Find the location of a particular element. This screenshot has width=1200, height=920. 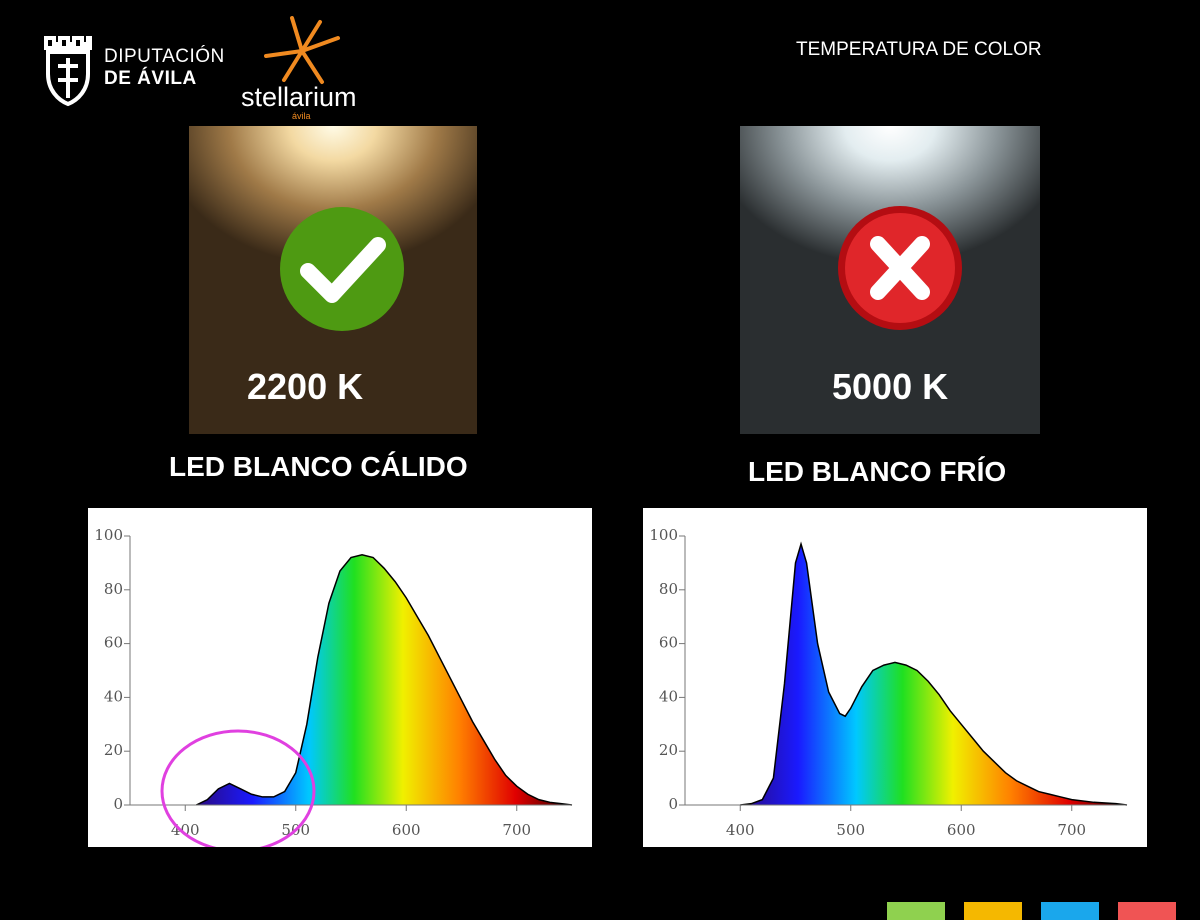

logo-text: stellarium is located at coordinates (299, 97).